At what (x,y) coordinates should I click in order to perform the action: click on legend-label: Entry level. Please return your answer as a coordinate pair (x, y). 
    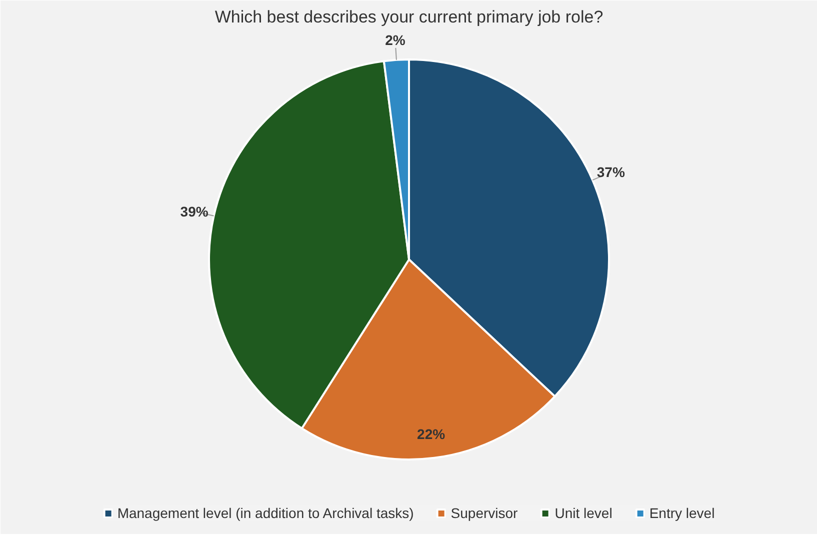
    Looking at the image, I should click on (682, 513).